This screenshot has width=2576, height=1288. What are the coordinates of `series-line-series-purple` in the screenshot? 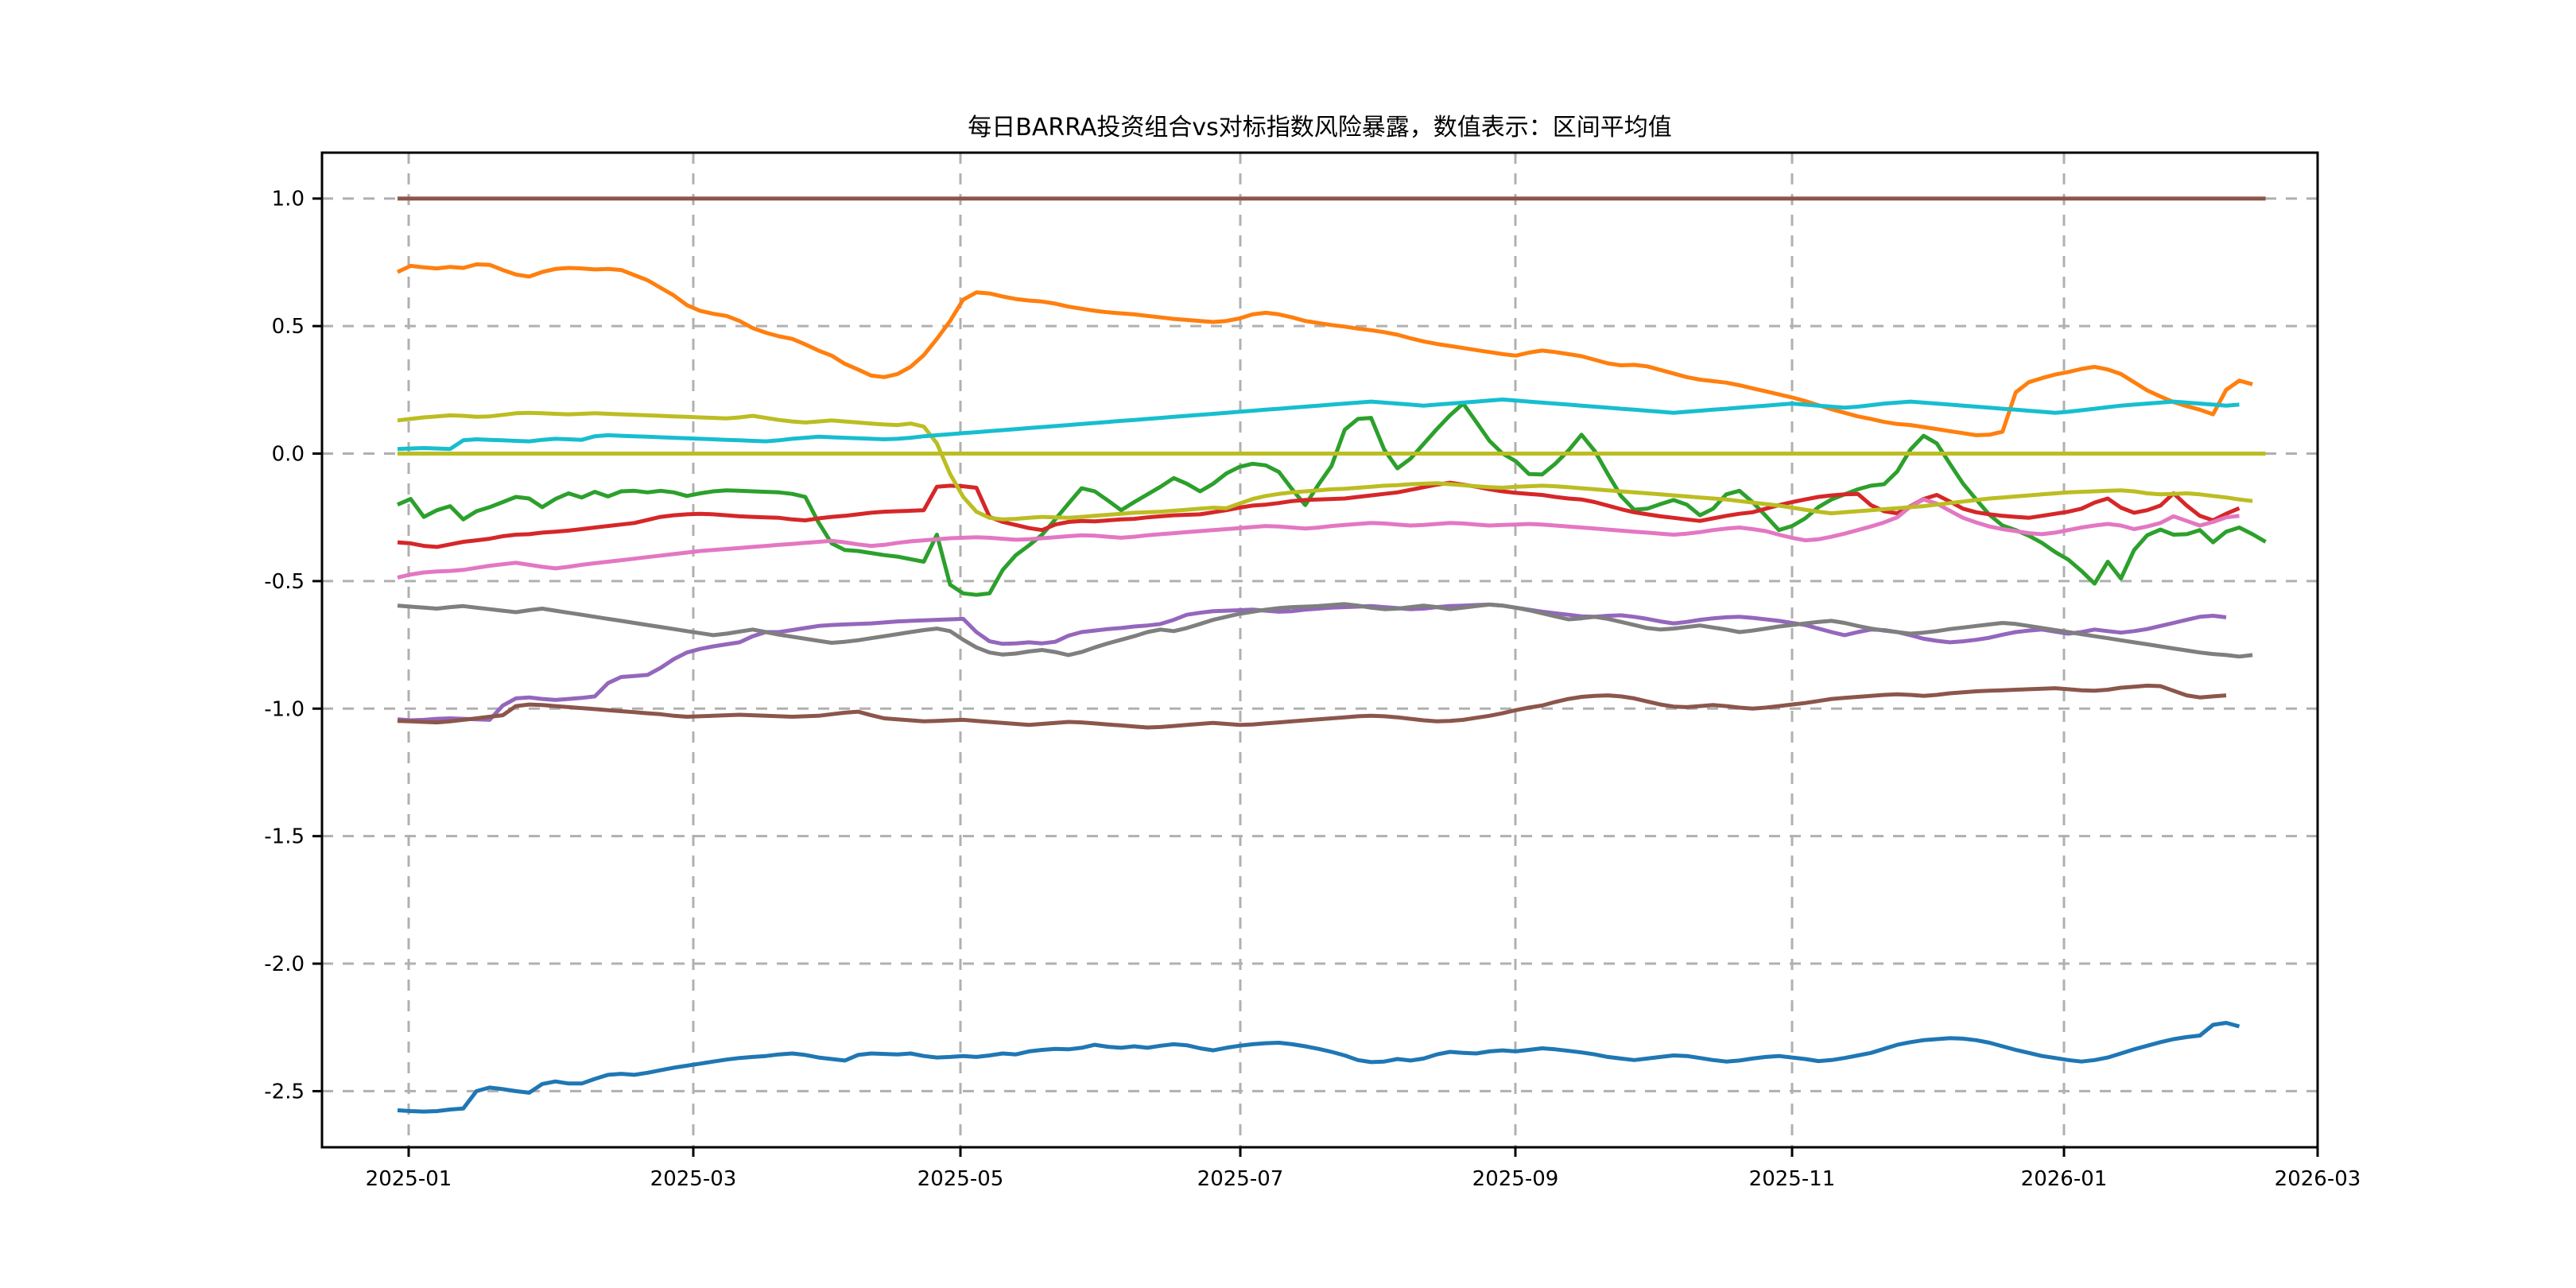 It's located at (1312, 663).